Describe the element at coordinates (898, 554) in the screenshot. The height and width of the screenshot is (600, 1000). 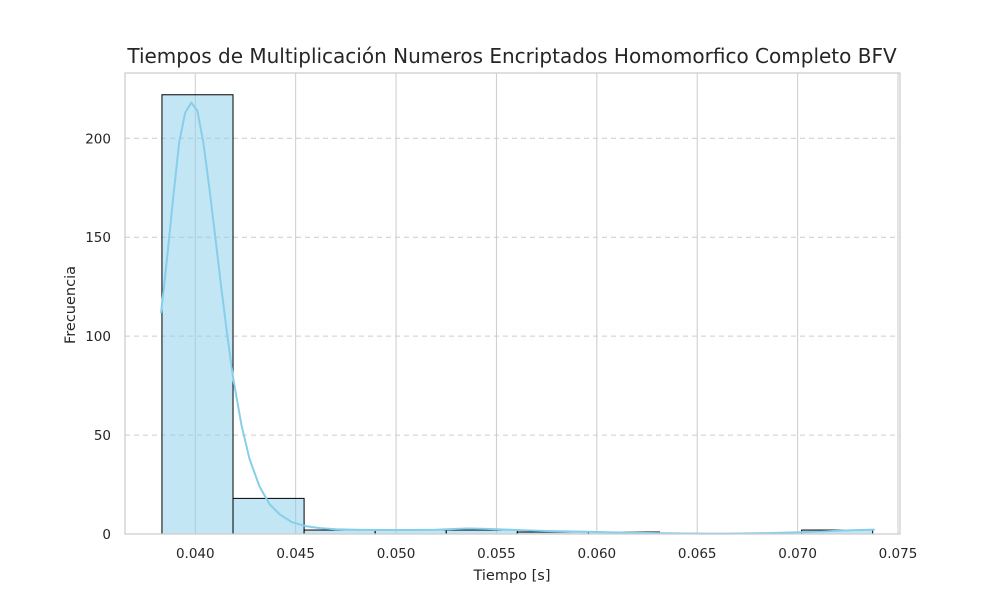
I see `x-tick-label: 0.075` at that location.